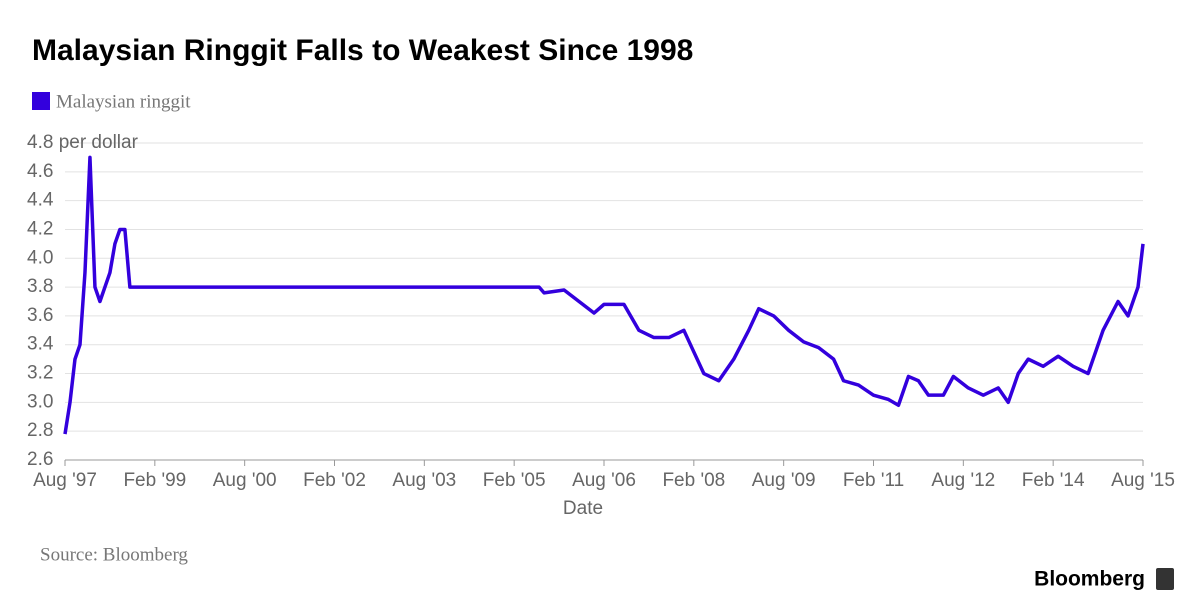 The height and width of the screenshot is (616, 1200). What do you see at coordinates (83, 142) in the screenshot?
I see `y-tick-label: 4.8 per dollar` at bounding box center [83, 142].